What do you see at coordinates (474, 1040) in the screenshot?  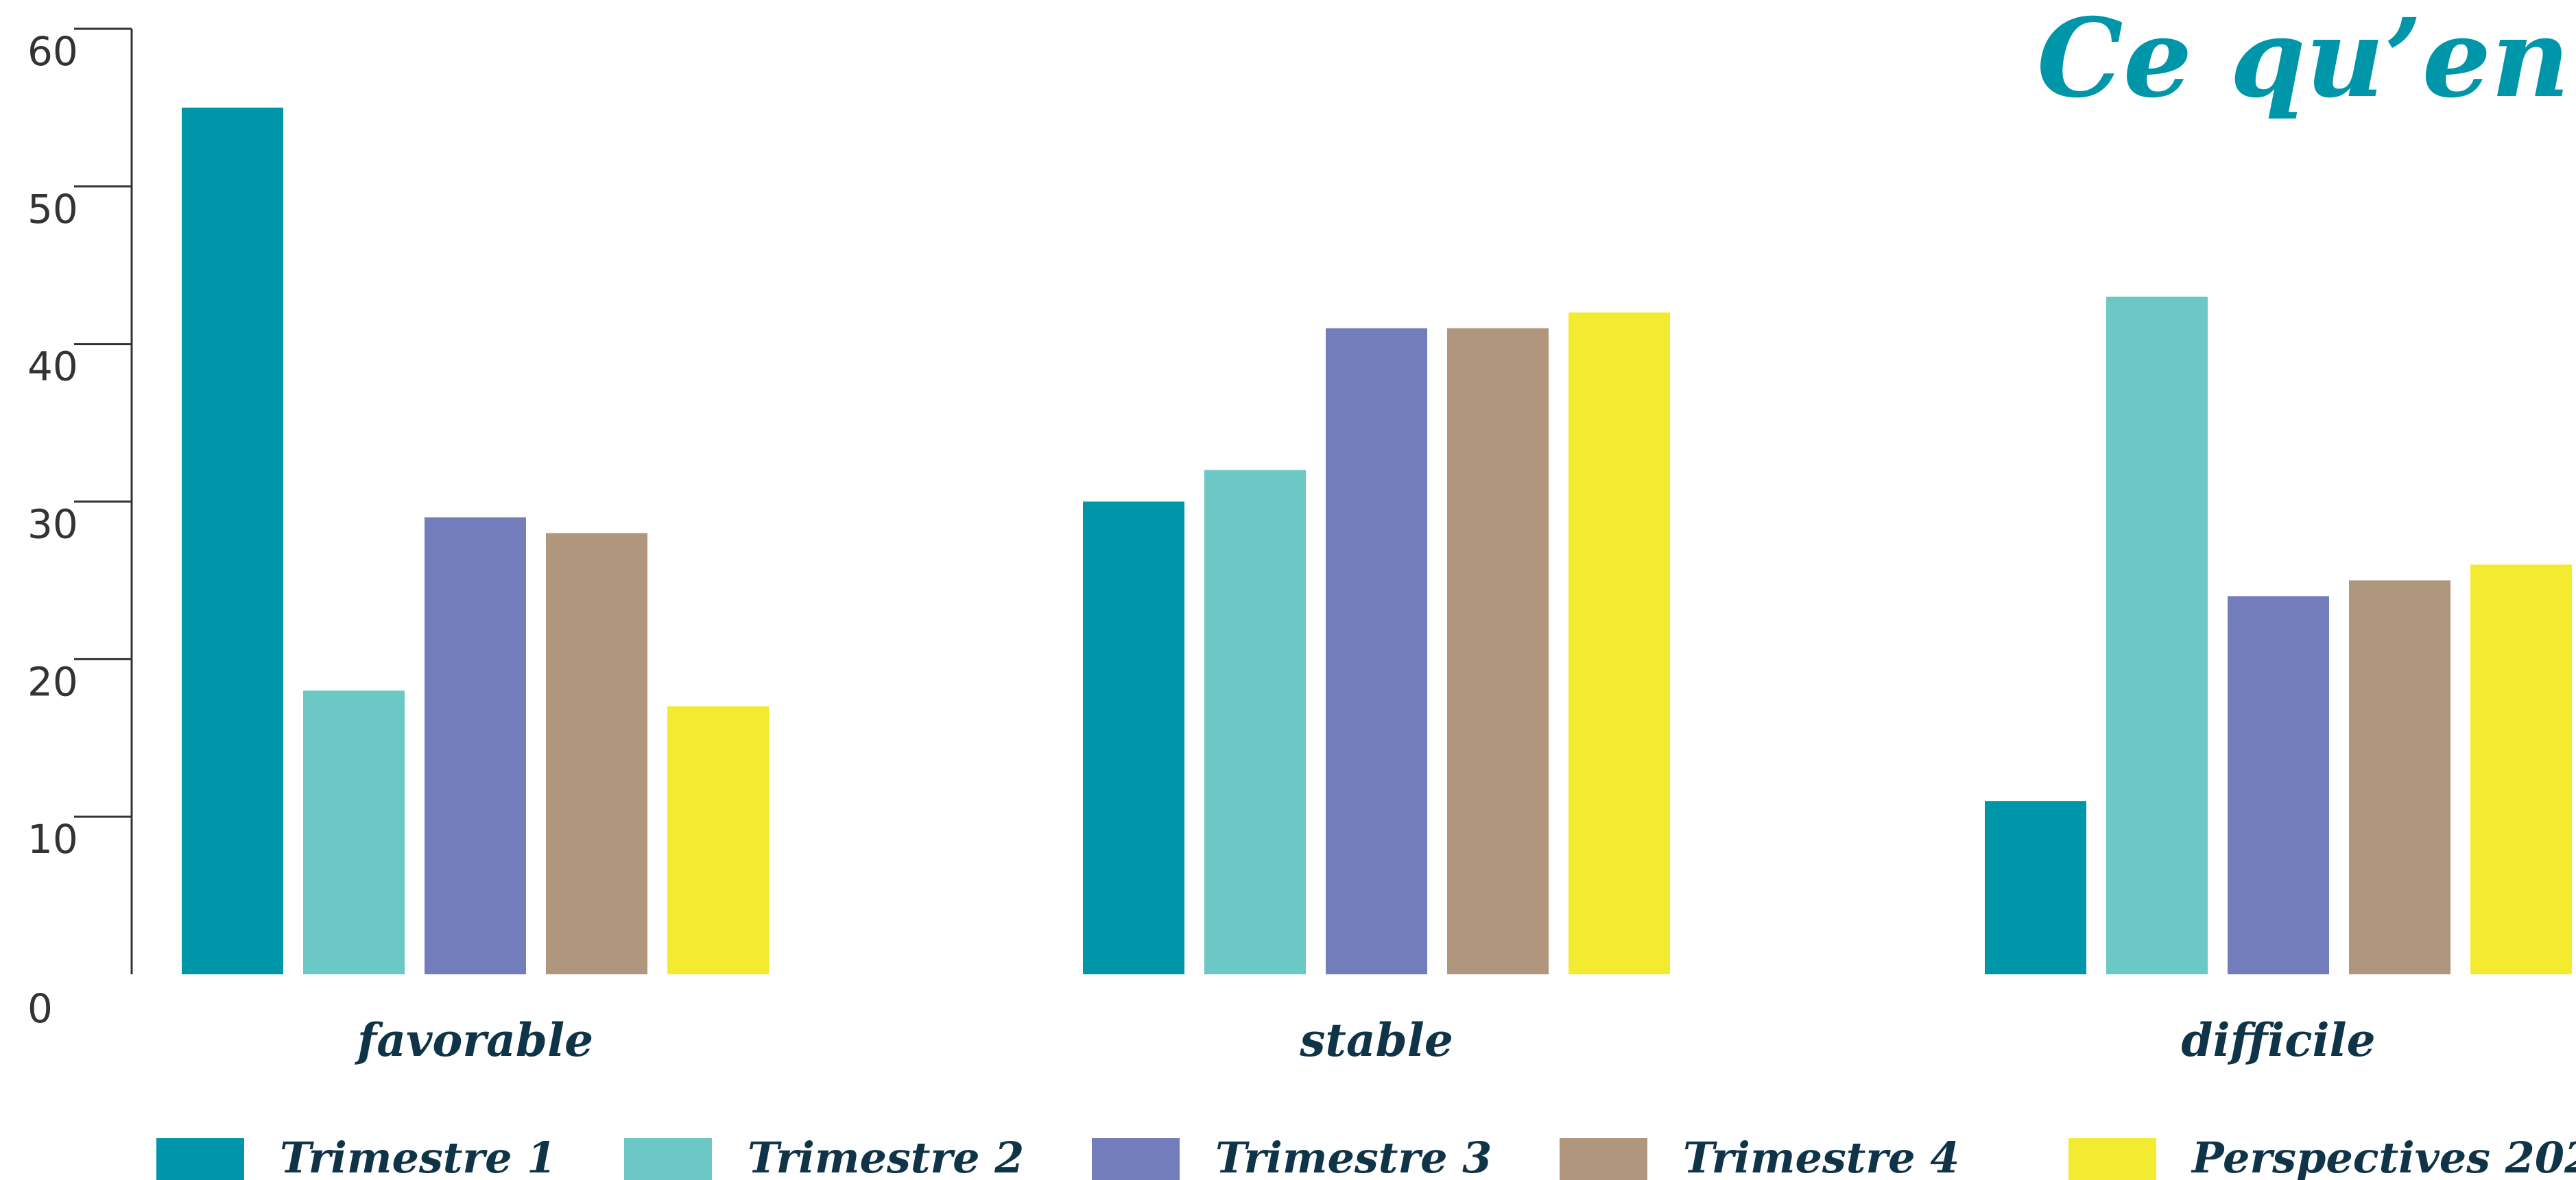 I see `category-label: favorable` at bounding box center [474, 1040].